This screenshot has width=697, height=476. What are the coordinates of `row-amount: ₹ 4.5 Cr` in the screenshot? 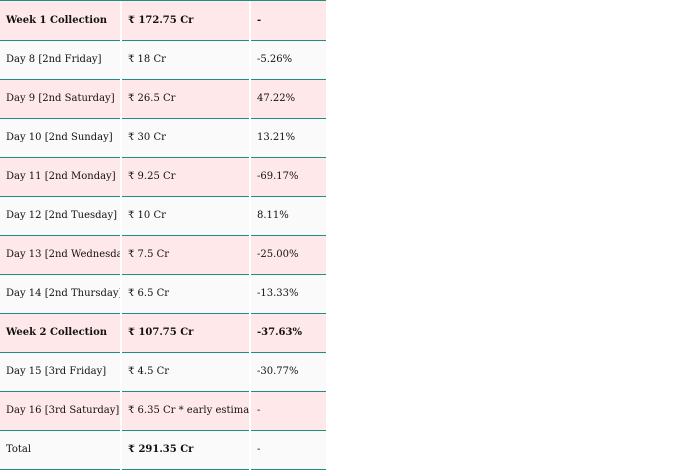 It's located at (186, 372).